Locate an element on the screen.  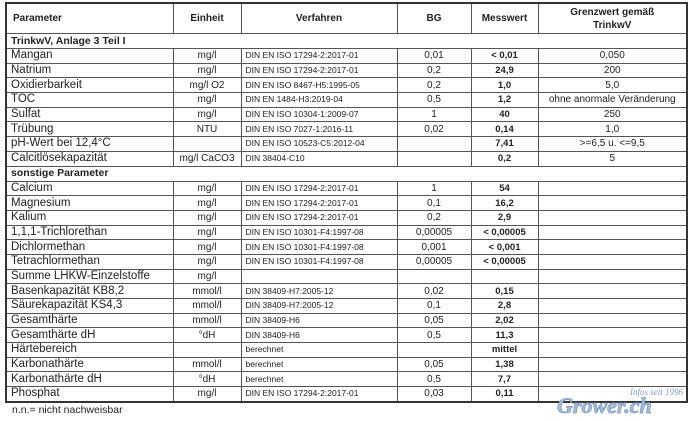
cell-parameter: 1,1,1-Trichlorethan is located at coordinates (89, 232).